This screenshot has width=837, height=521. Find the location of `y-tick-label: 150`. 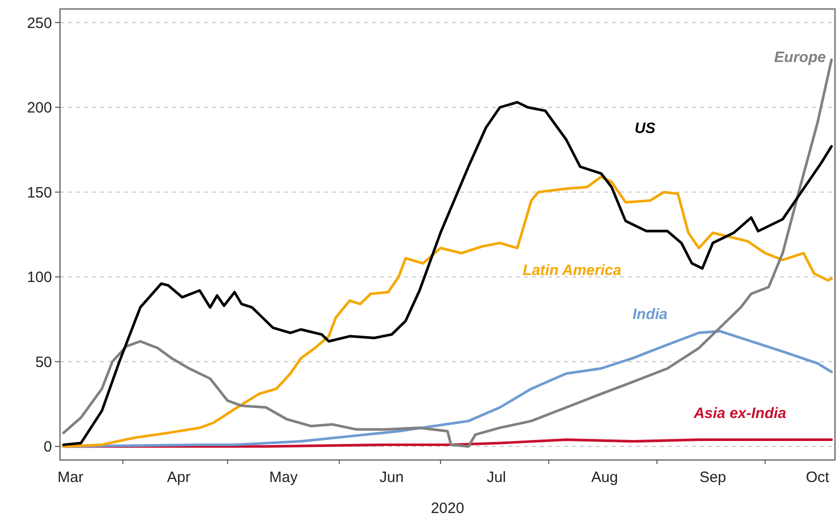

y-tick-label: 150 is located at coordinates (39, 193).